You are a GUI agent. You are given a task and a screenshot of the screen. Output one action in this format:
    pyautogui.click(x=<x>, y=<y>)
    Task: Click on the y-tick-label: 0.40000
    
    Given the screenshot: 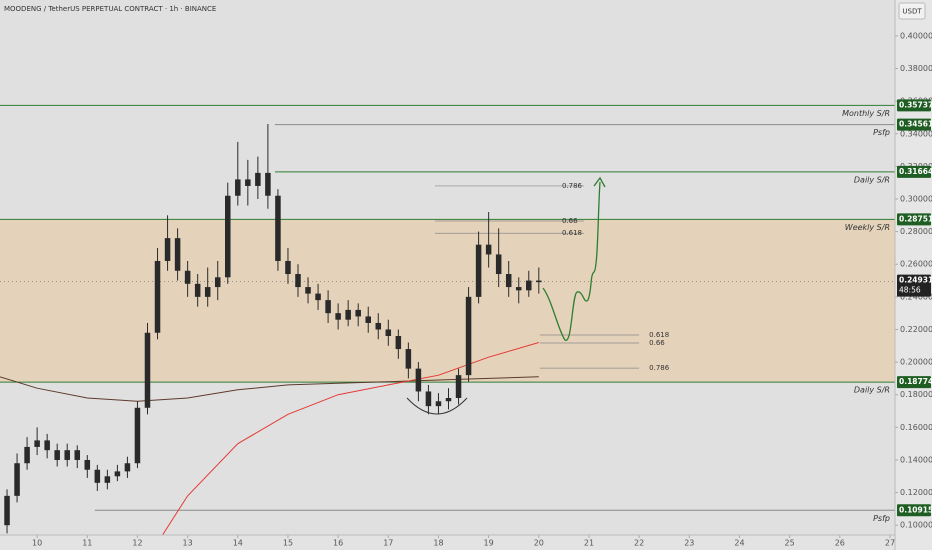 What is the action you would take?
    pyautogui.click(x=916, y=35)
    